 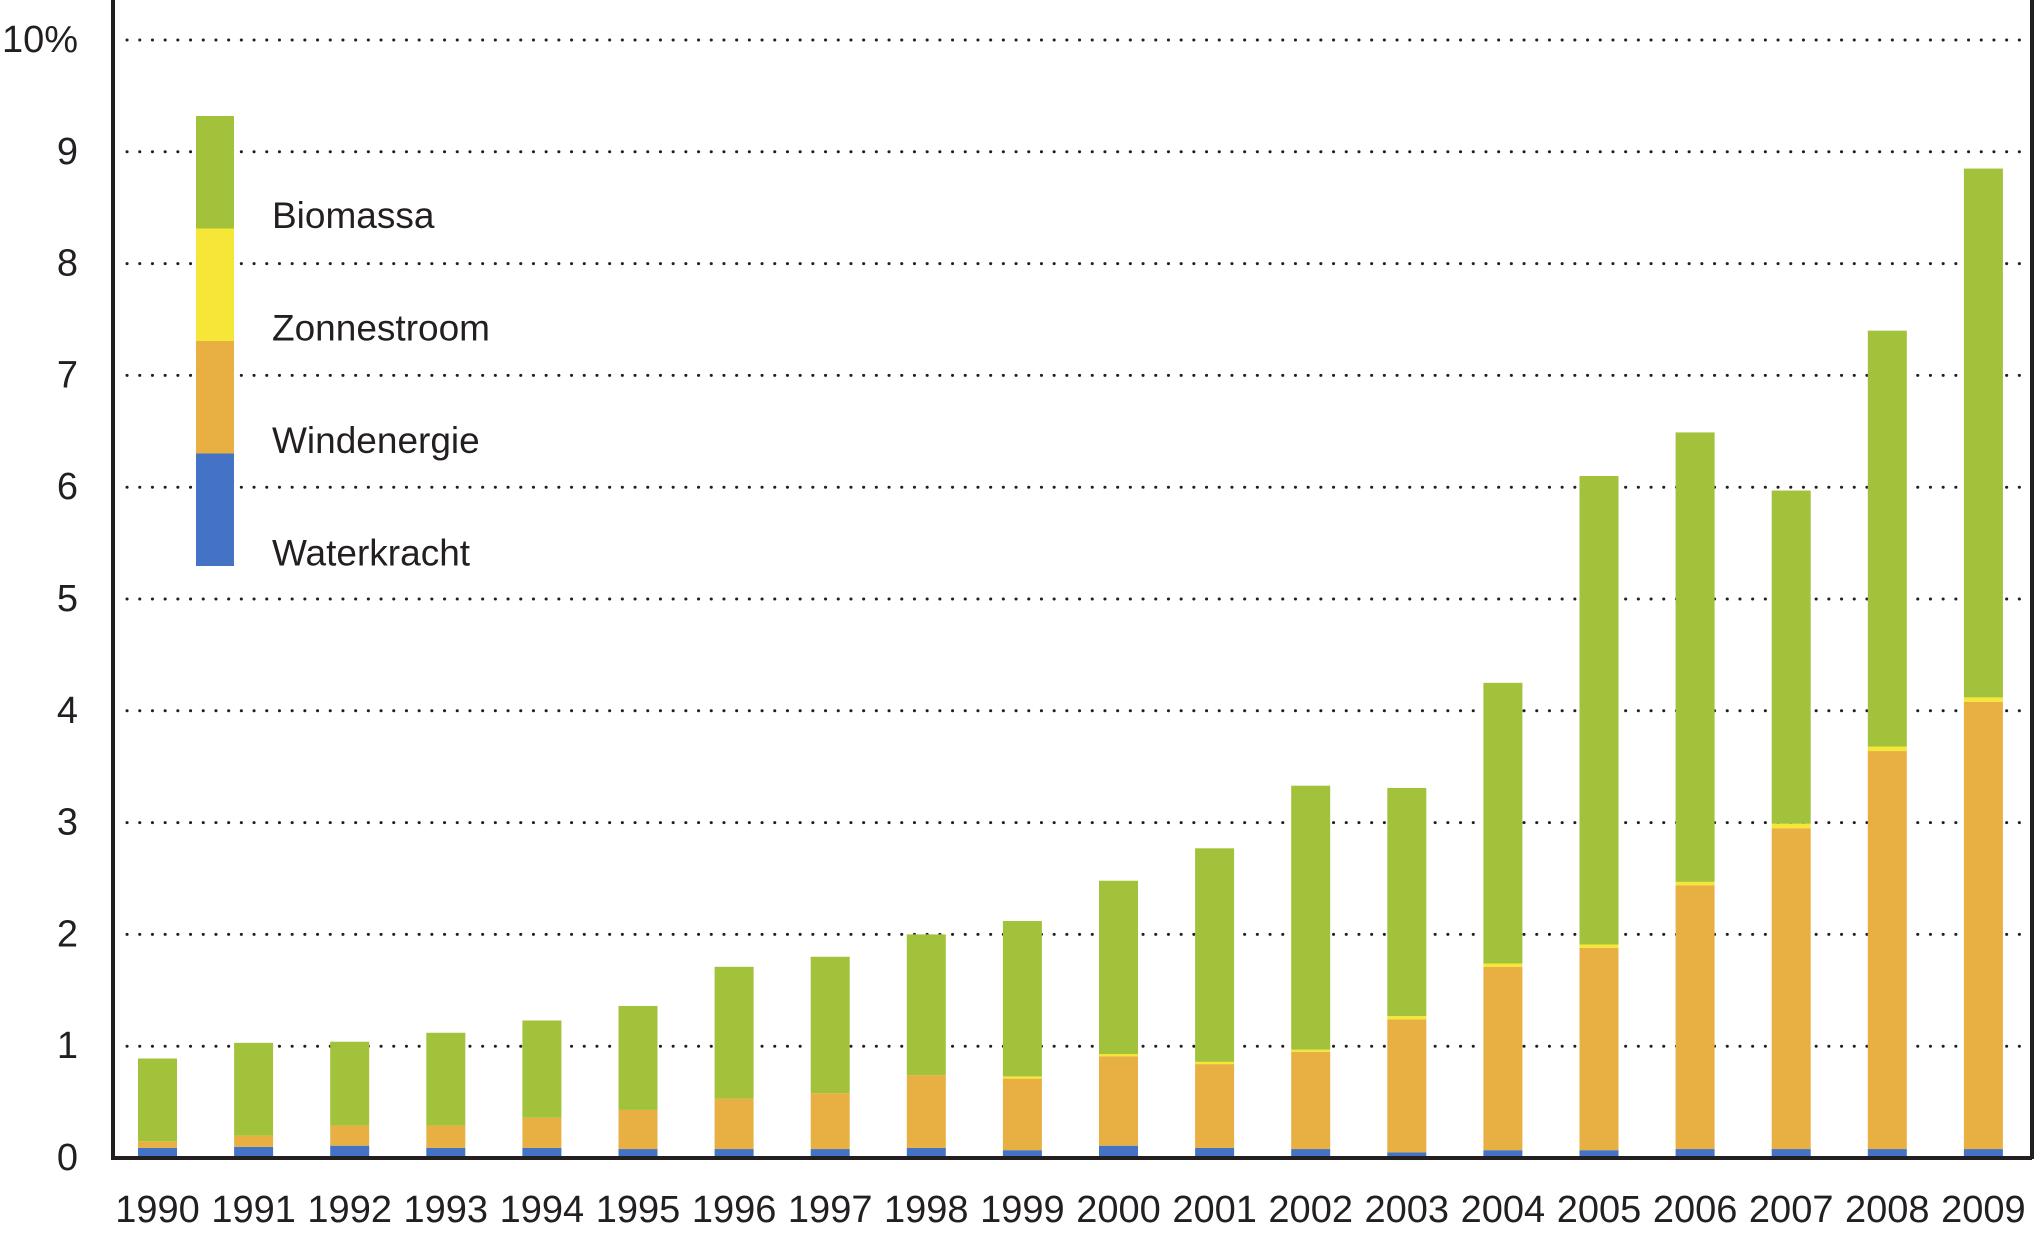 I want to click on bar-windenergie-2006, so click(x=1695, y=1017).